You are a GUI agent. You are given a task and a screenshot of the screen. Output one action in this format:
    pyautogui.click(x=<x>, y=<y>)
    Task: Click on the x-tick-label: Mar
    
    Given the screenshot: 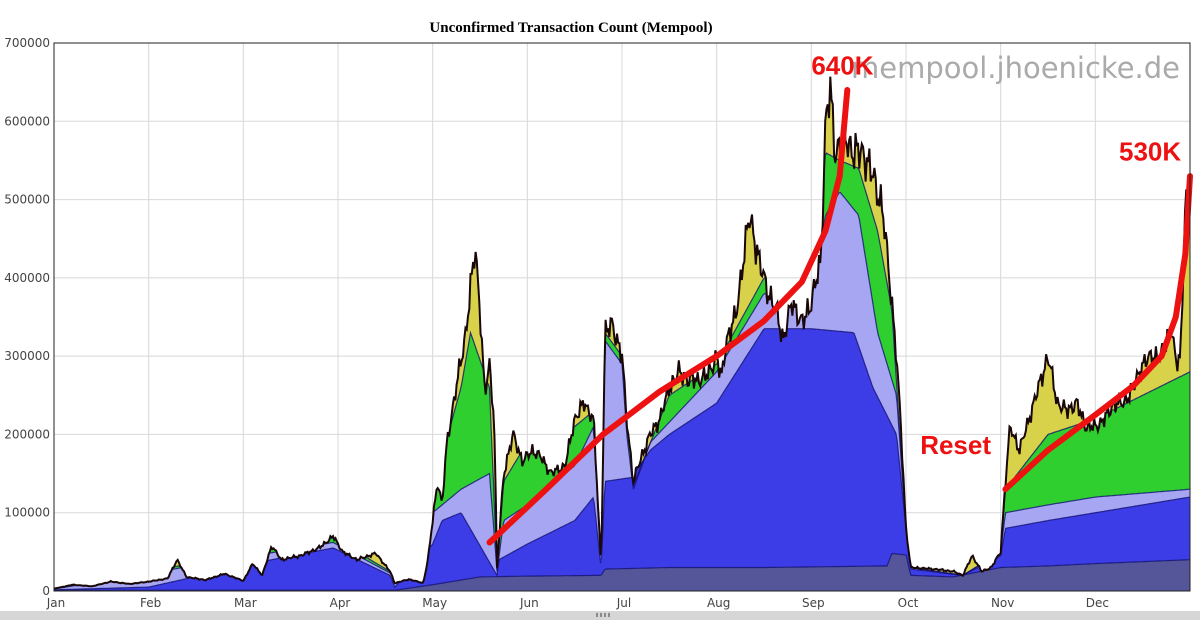 What is the action you would take?
    pyautogui.click(x=245, y=603)
    